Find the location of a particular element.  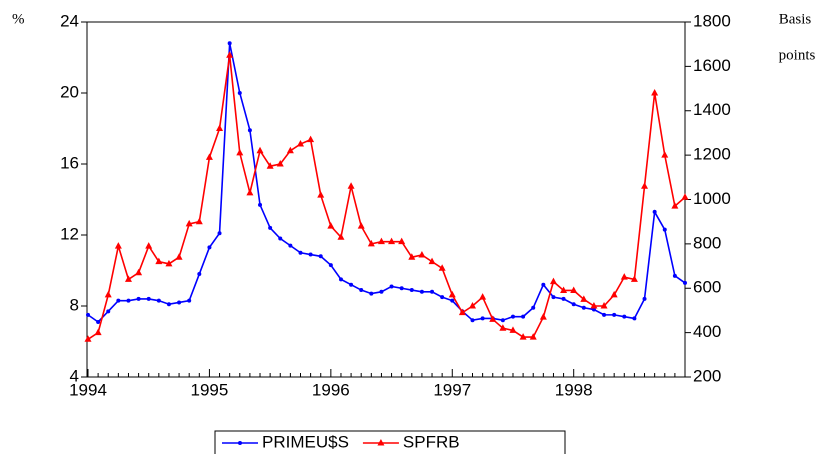

y-tick-label: 4 is located at coordinates (74, 375).